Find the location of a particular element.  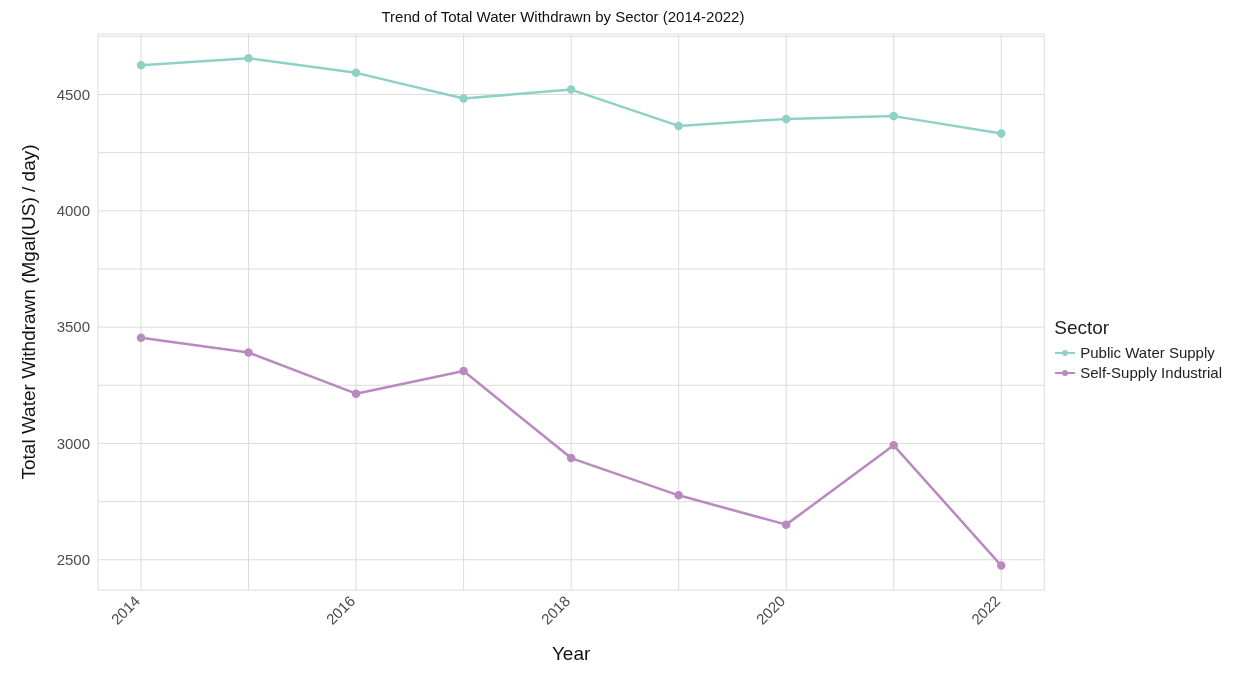

legend-label: Public Water Supply is located at coordinates (1147, 353).